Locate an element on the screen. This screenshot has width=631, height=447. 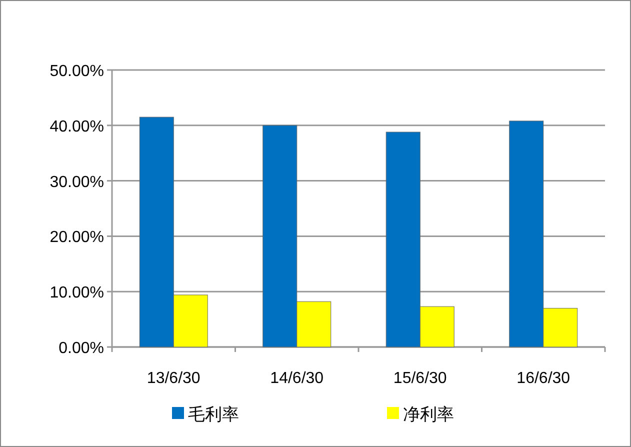
x-tick-label: 13/6/30 is located at coordinates (173, 378).